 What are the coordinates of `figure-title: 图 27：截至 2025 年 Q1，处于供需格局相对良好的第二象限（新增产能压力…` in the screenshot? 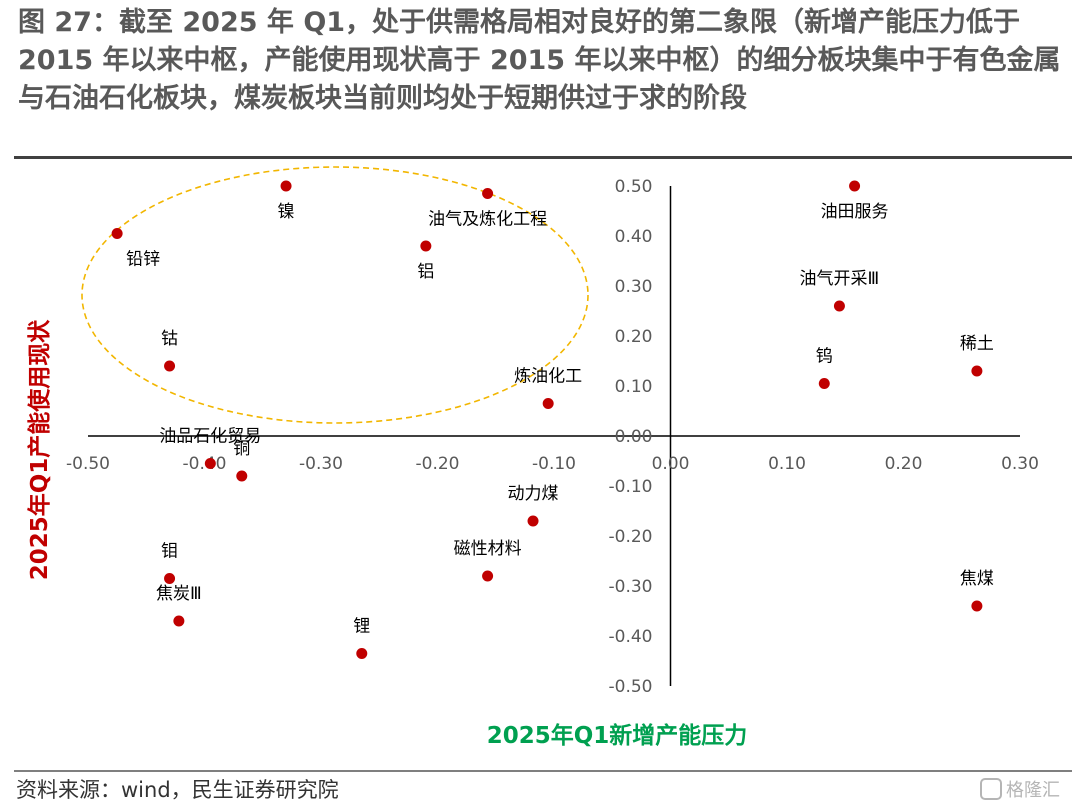 It's located at (539, 60).